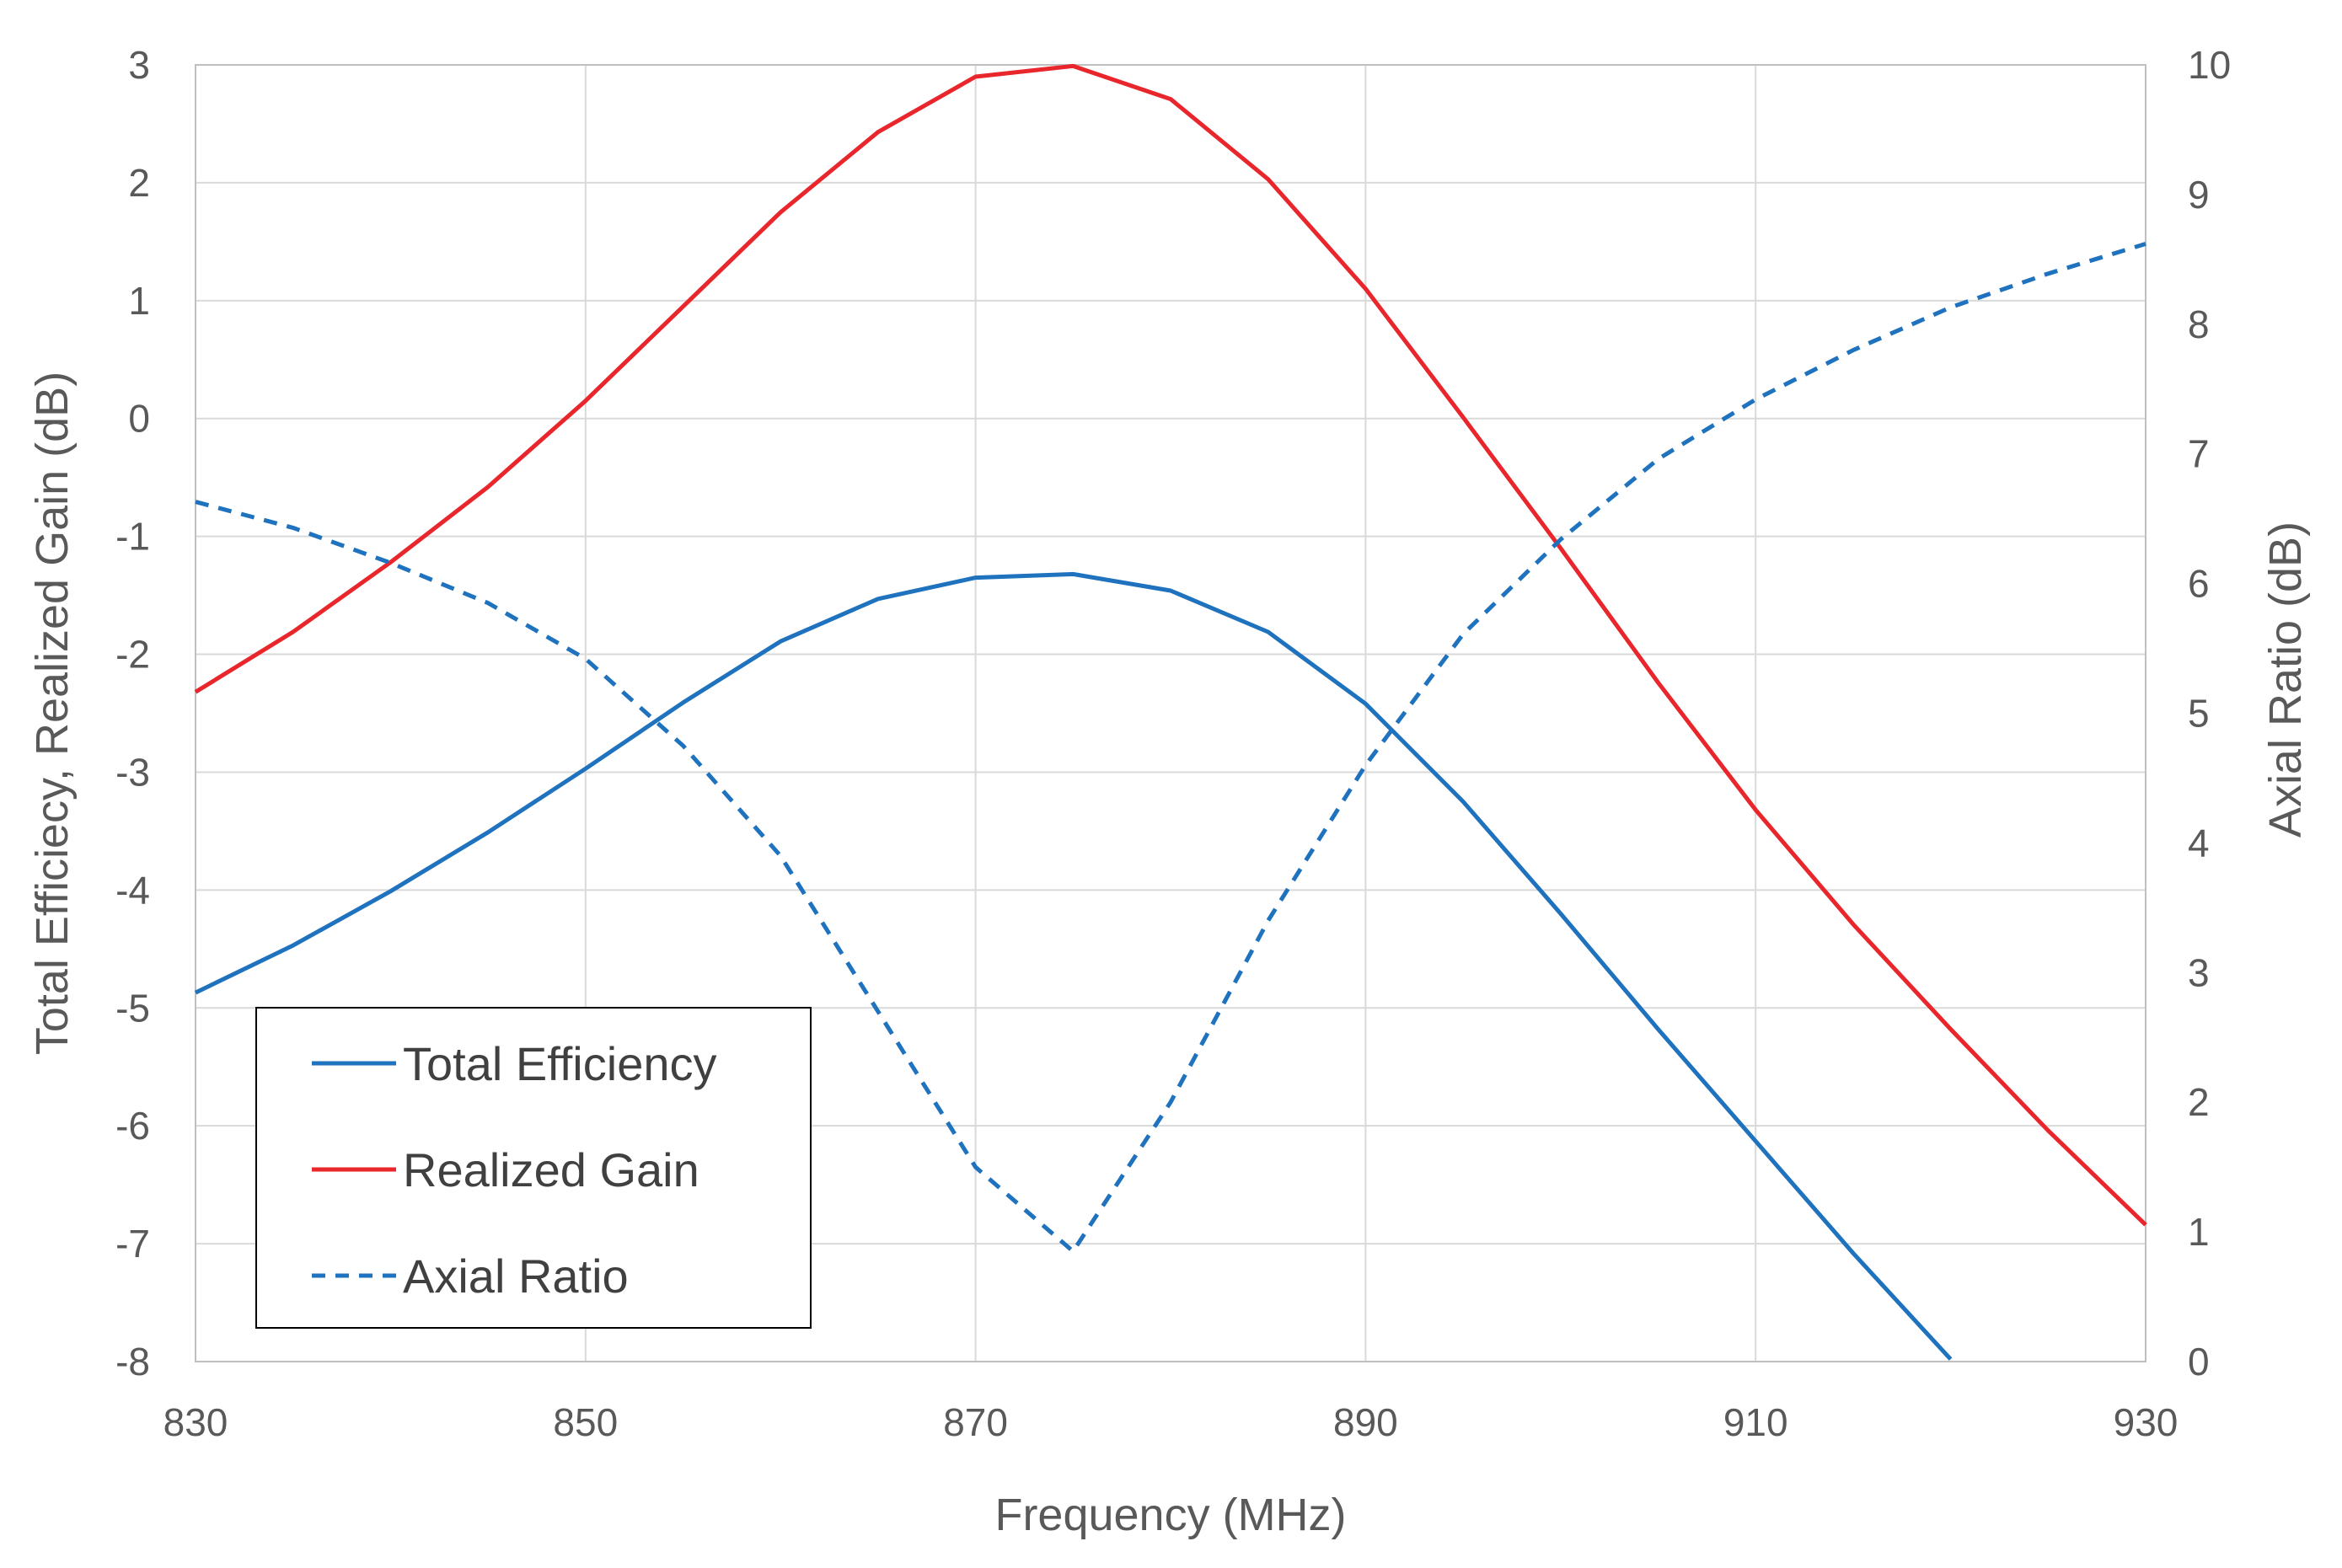 The image size is (2342, 1568). Describe the element at coordinates (139, 419) in the screenshot. I see `y-tick-label: 0` at that location.